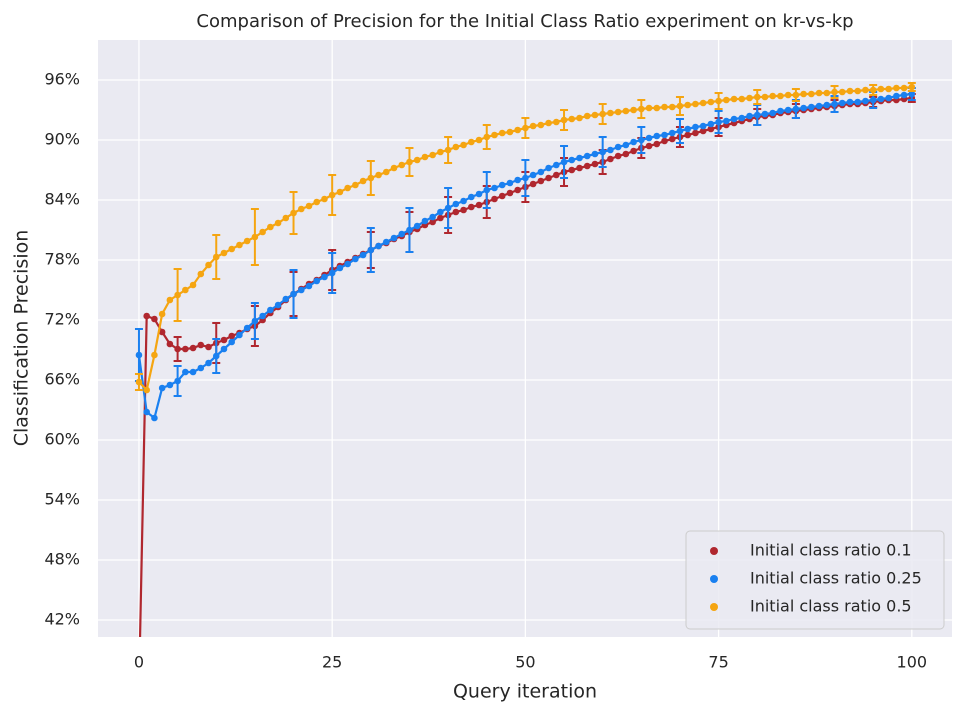  I want to click on legend-marker, so click(714, 551).